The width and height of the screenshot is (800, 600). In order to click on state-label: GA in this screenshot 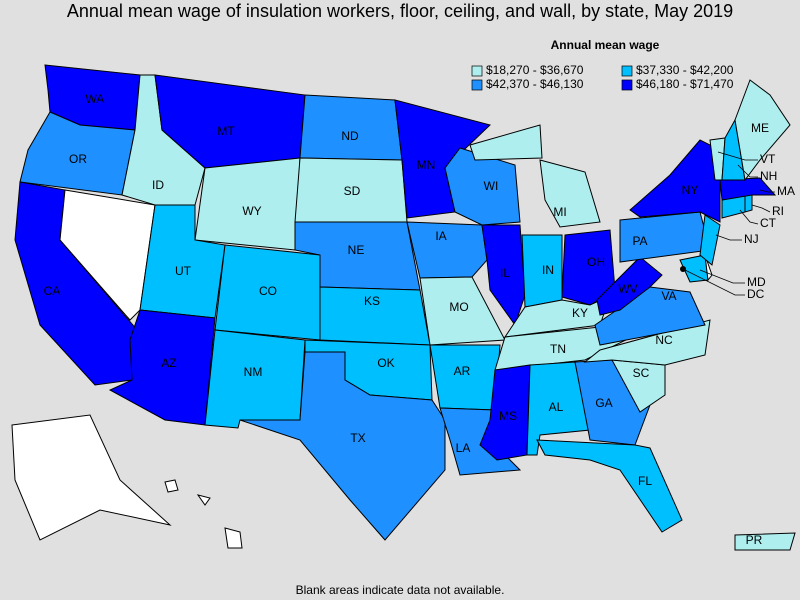, I will do `click(603, 403)`.